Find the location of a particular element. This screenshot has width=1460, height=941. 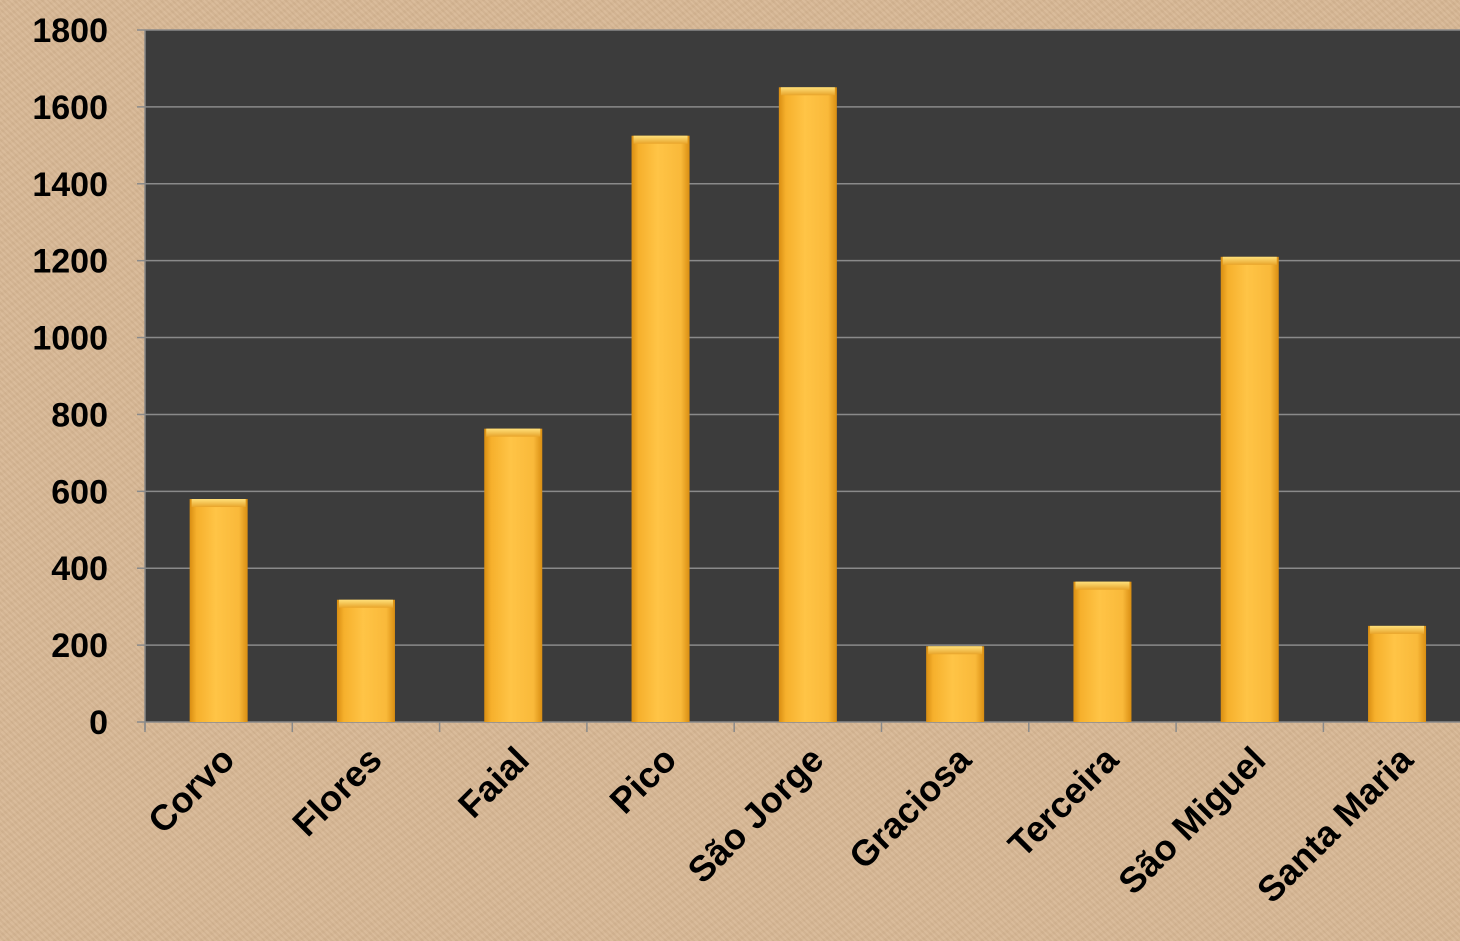

x-tick-label: Santa Maria is located at coordinates (1335, 824).